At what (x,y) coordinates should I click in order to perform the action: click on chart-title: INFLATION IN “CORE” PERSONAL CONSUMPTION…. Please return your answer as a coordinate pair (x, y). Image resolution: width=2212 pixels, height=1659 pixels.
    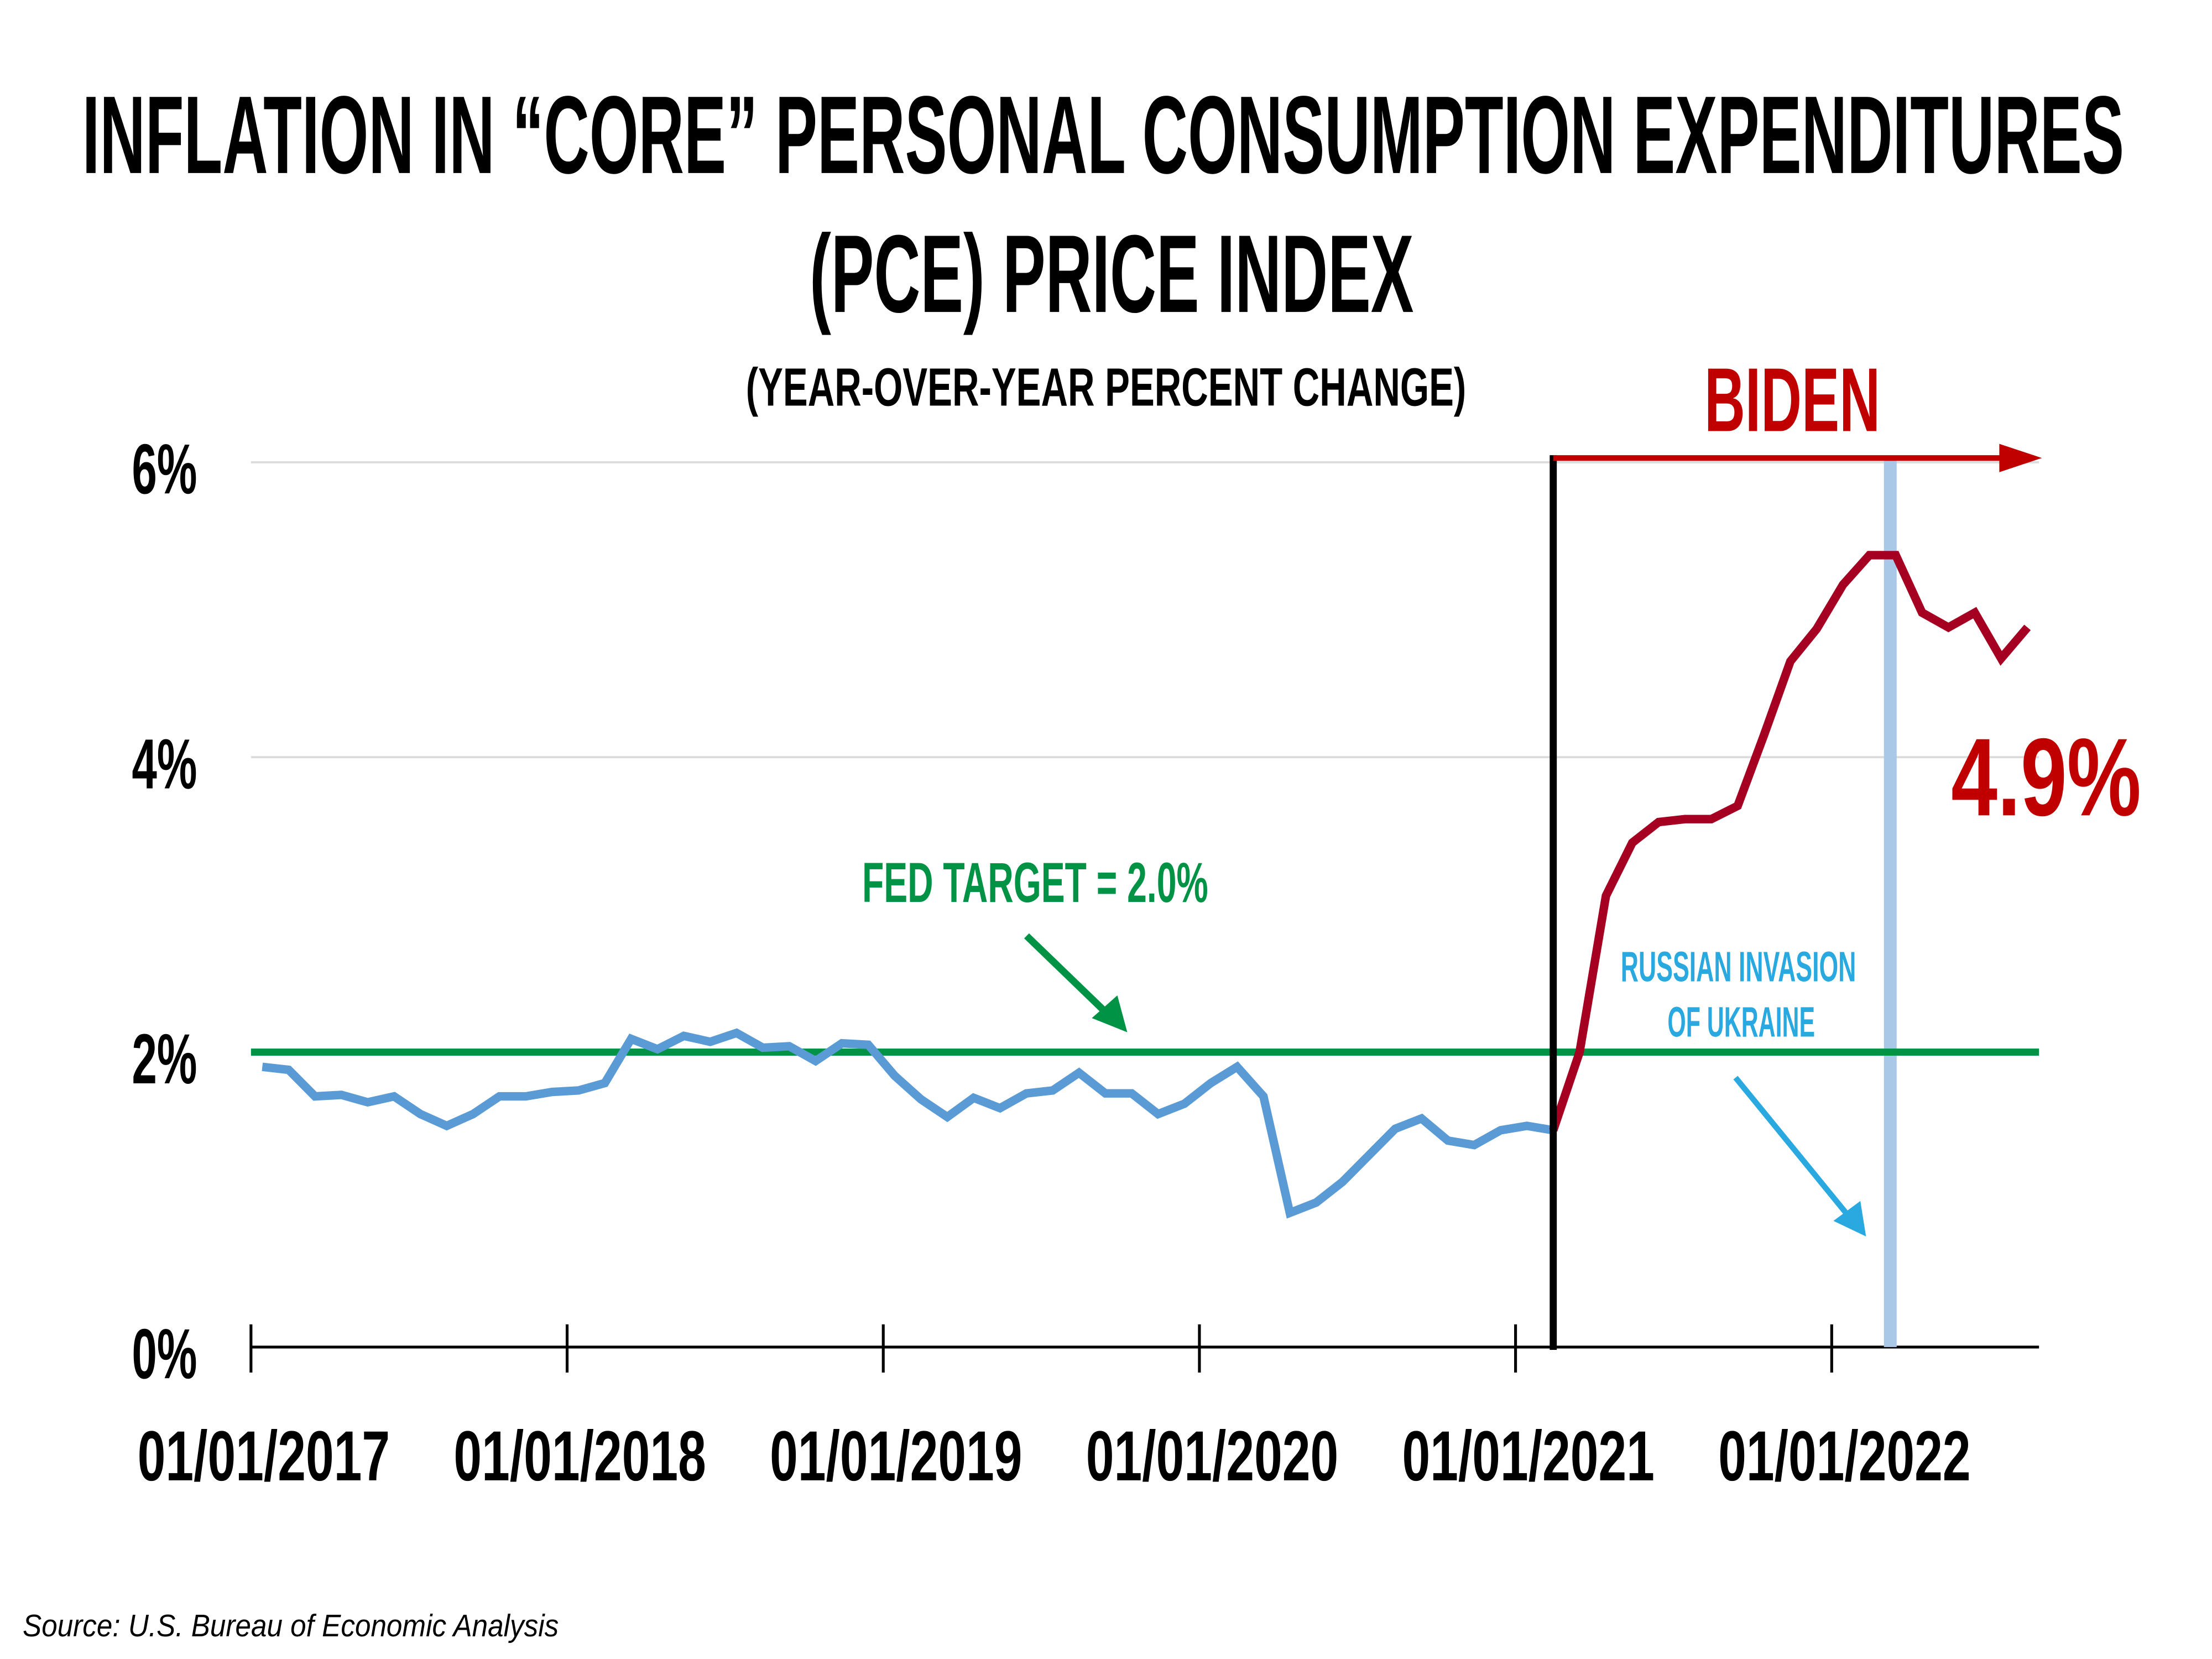
    Looking at the image, I should click on (1103, 136).